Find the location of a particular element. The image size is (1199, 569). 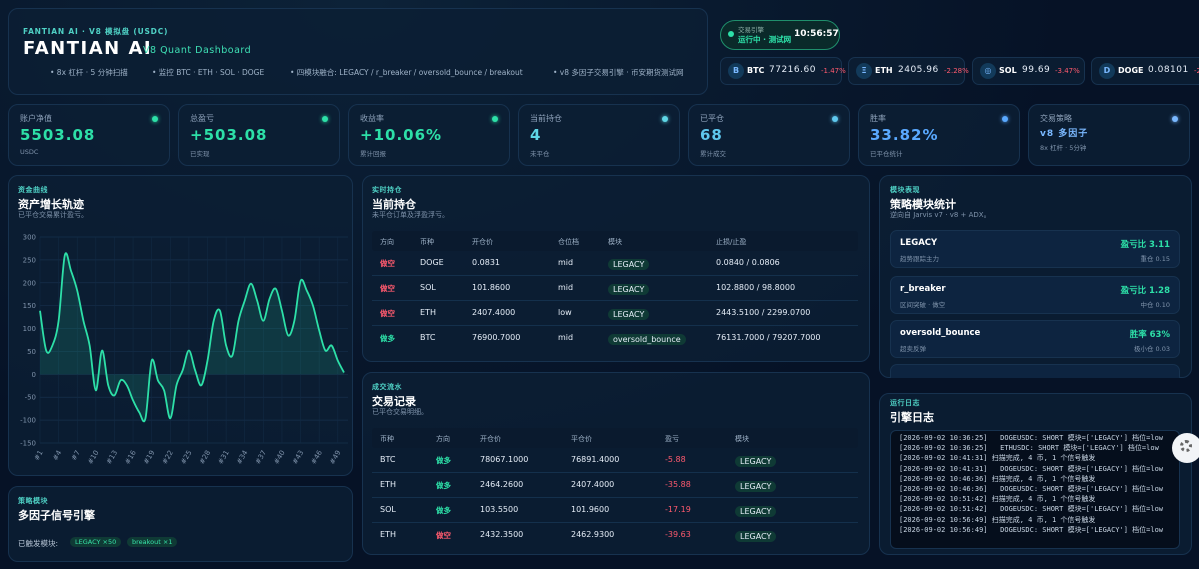

table-cell: DOGE is located at coordinates (432, 262).